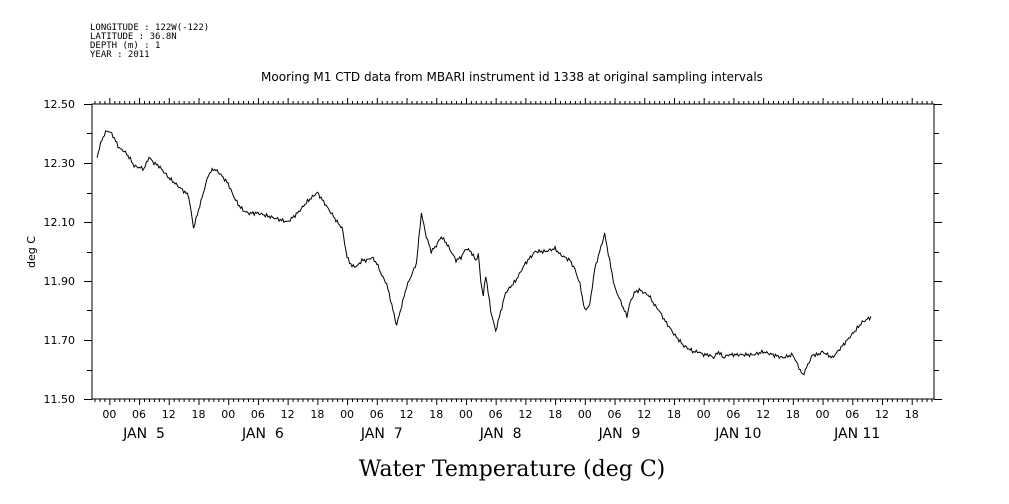 The height and width of the screenshot is (504, 1009). Describe the element at coordinates (512, 469) in the screenshot. I see `x-axis-label: Water Temperature (deg C)` at that location.